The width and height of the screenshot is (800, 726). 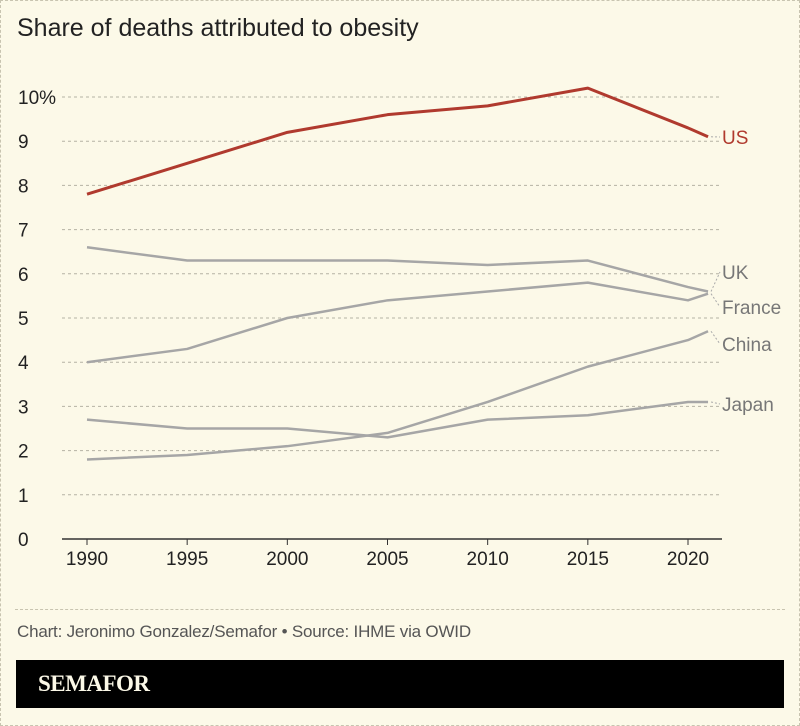 What do you see at coordinates (397, 141) in the screenshot?
I see `series-line-us` at bounding box center [397, 141].